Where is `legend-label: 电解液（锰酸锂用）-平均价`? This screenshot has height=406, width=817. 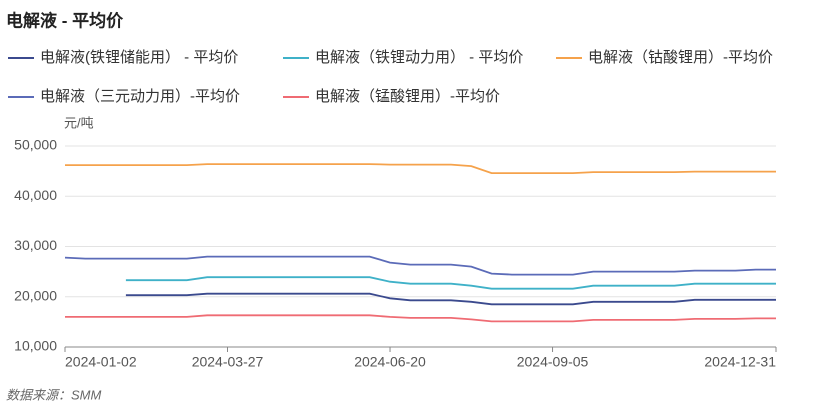
legend-label: 电解液（锰酸锂用）-平均价 is located at coordinates (407, 96).